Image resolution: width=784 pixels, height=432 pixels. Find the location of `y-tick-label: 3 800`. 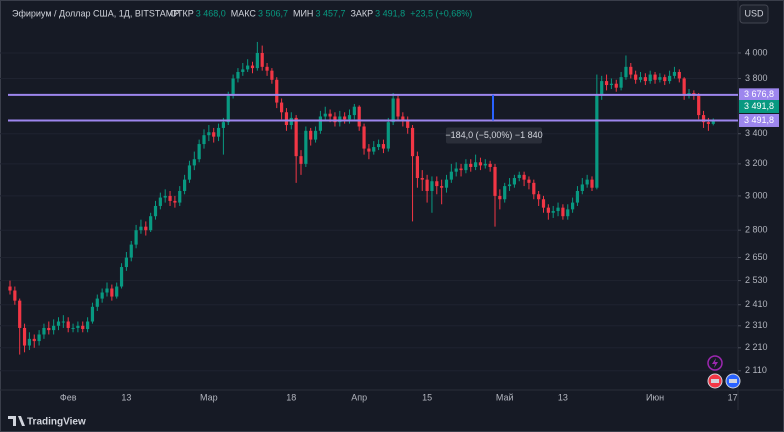

y-tick-label: 3 800 is located at coordinates (756, 78).